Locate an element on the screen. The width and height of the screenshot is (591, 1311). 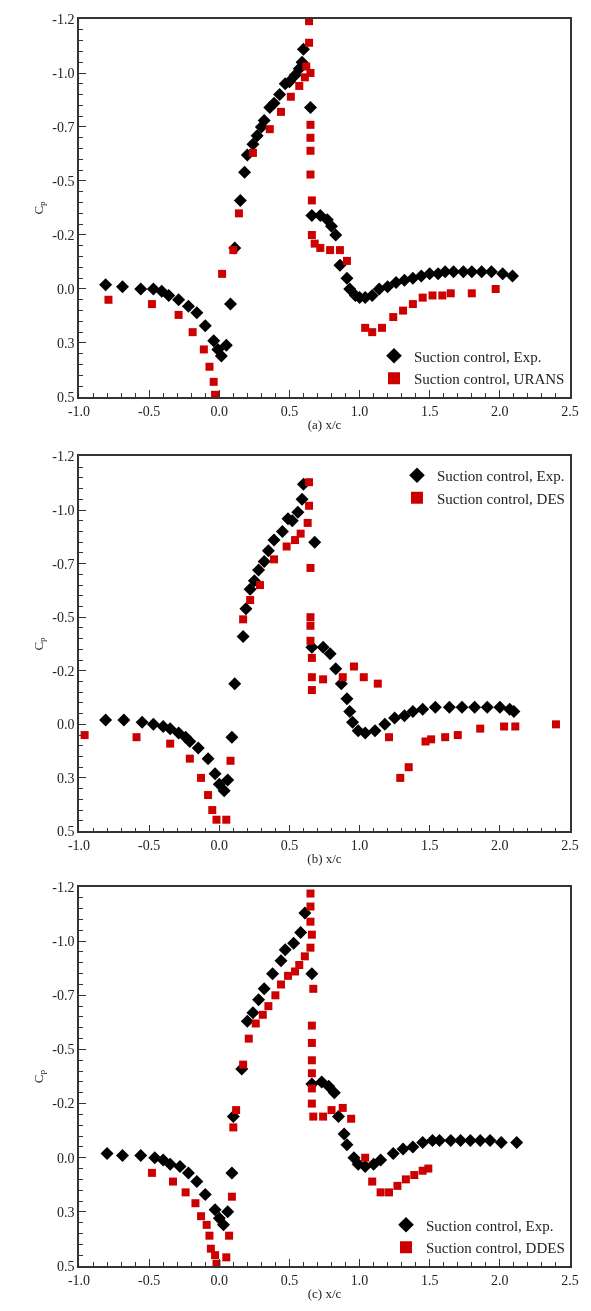
legend-label: Suction control, URANS is located at coordinates (489, 379).